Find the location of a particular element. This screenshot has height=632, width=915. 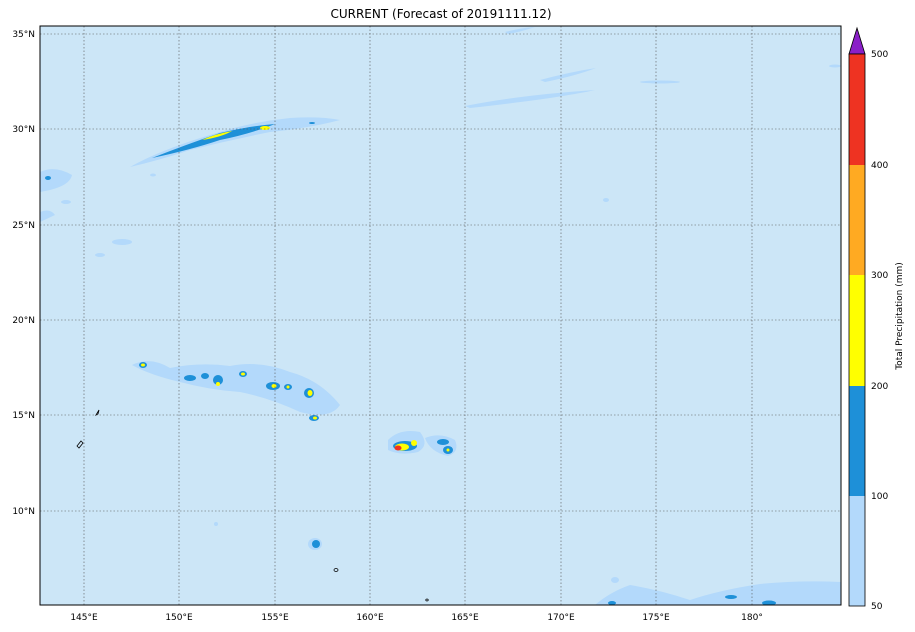

colorbar-label: Total Precipitation (mm) is located at coordinates (900, 316).